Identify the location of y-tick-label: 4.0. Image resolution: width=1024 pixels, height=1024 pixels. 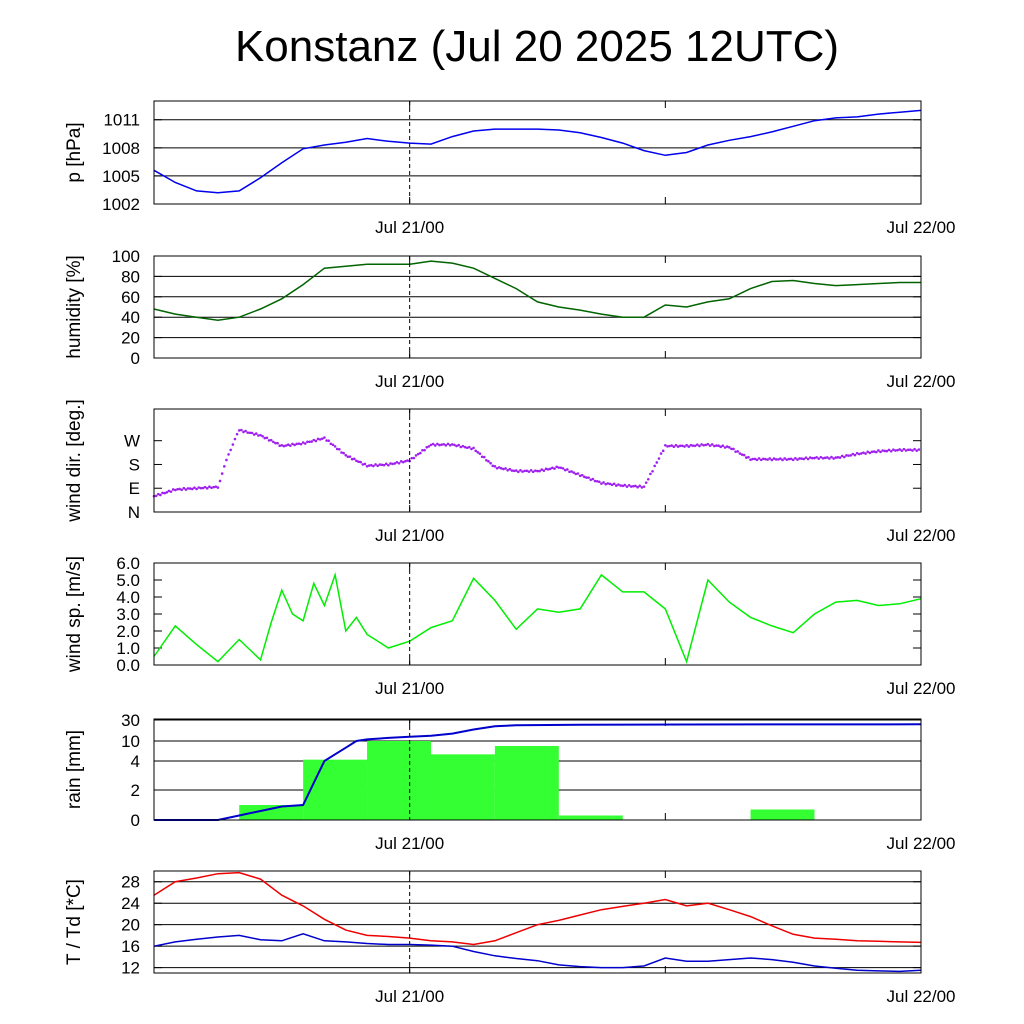
(128, 597).